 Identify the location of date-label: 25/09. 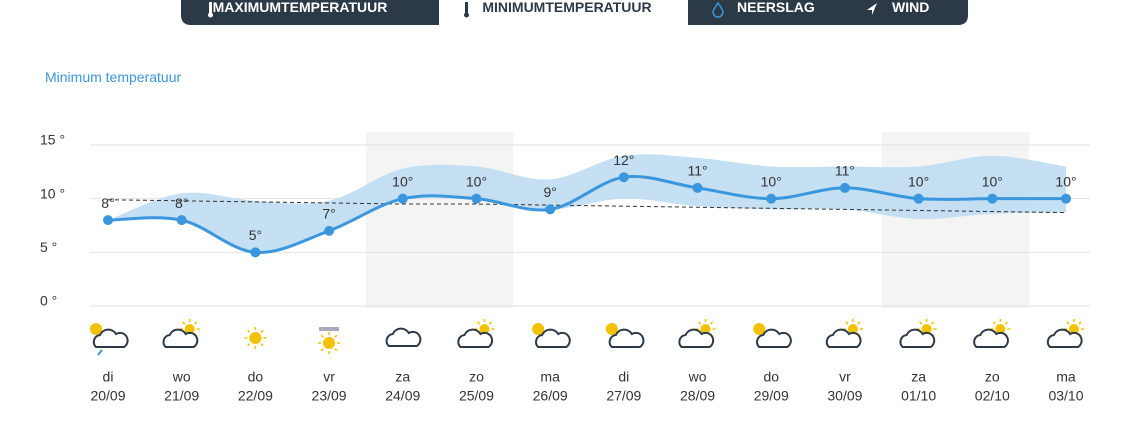
(476, 396).